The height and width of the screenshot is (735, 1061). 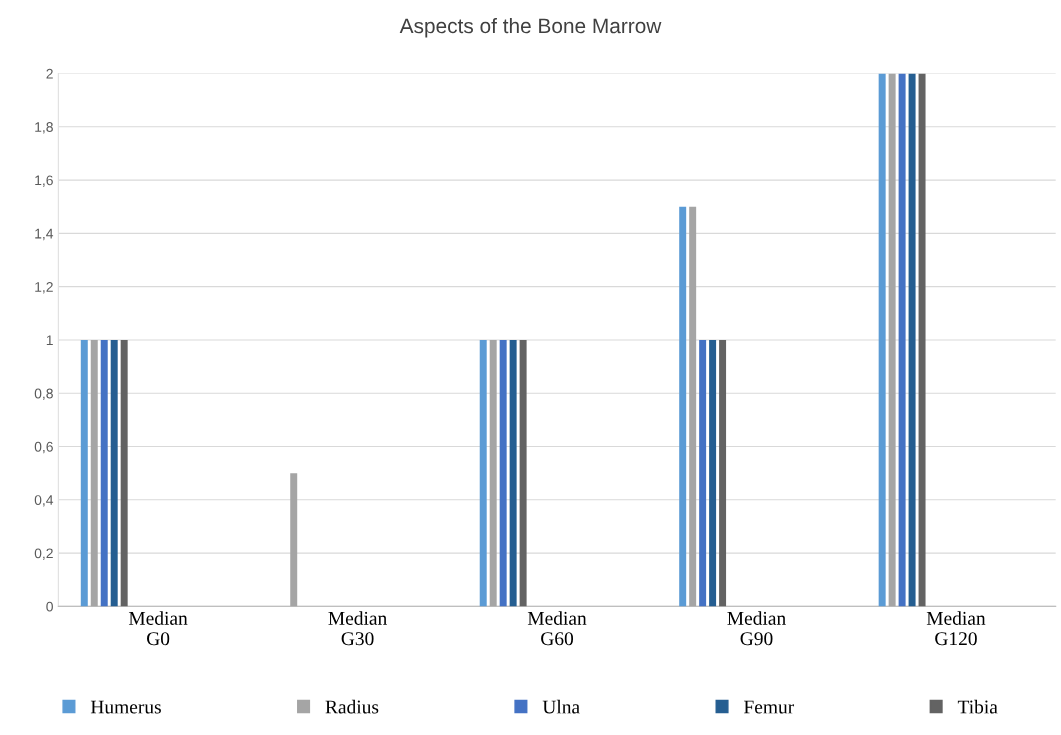 What do you see at coordinates (49, 340) in the screenshot?
I see `y-tick-label: 1` at bounding box center [49, 340].